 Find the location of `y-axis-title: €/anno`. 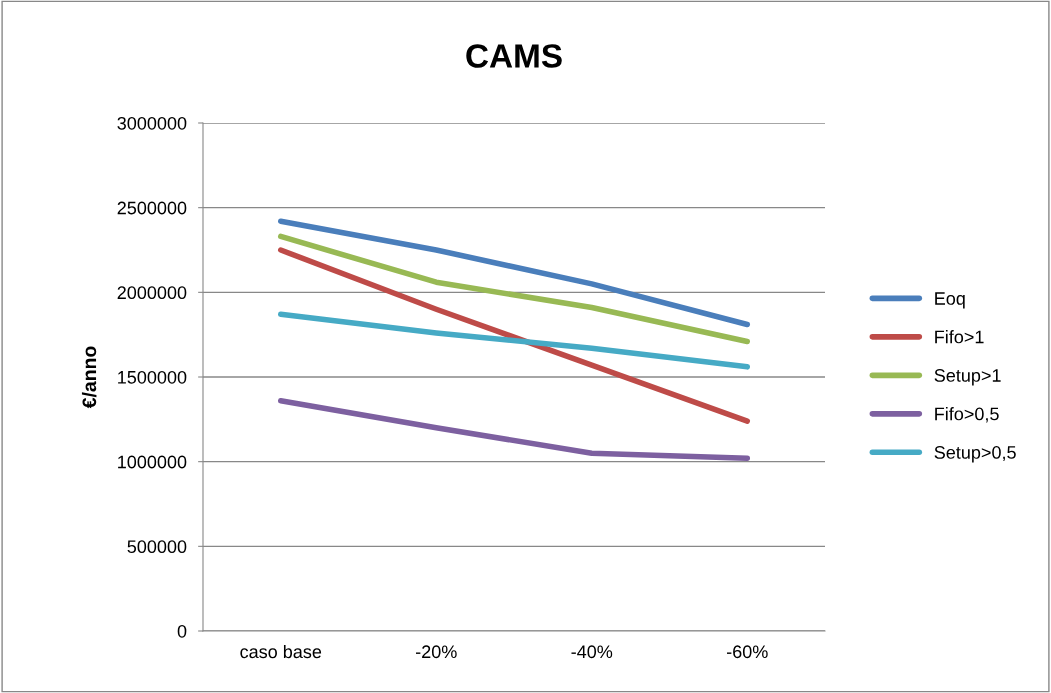

y-axis-title: €/anno is located at coordinates (89, 377).